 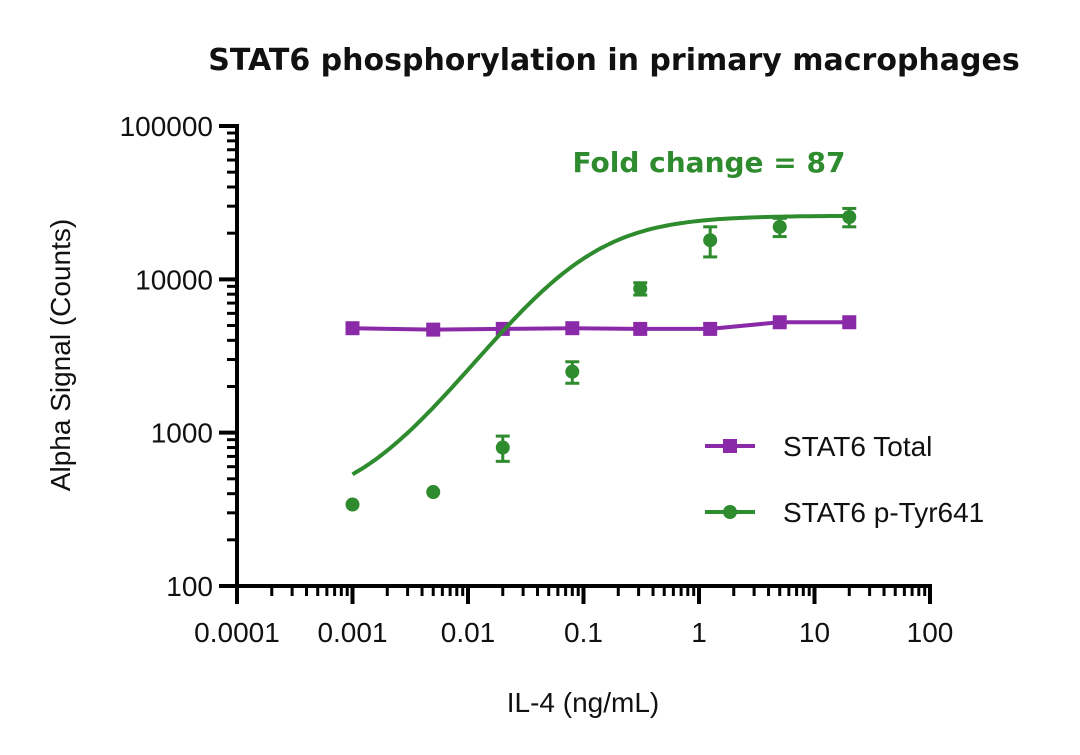 I want to click on legend-label: STAT6 Total, so click(x=857, y=446).